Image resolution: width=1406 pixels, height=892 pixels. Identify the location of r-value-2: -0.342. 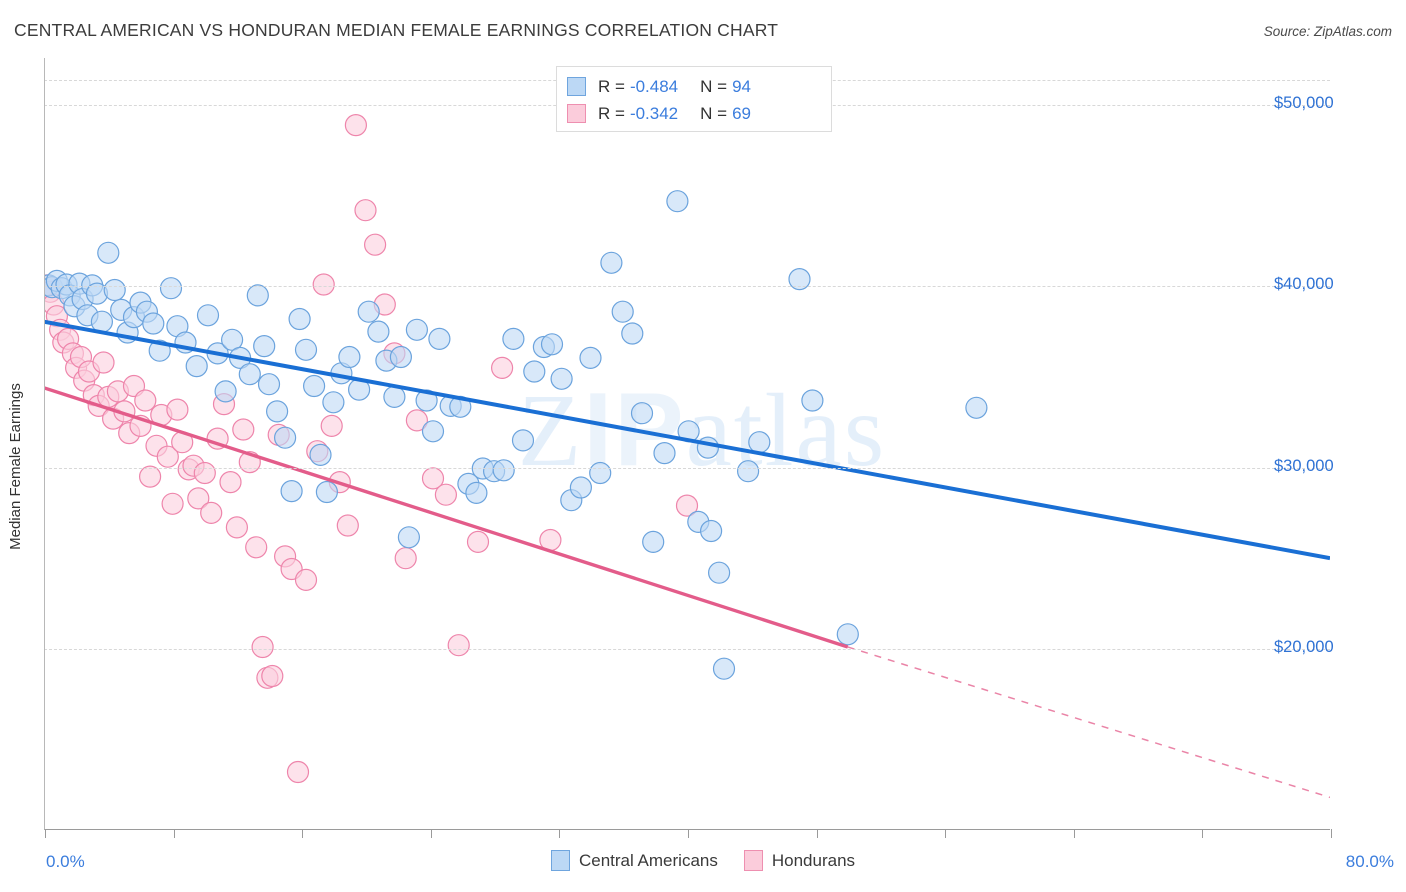
(654, 113).